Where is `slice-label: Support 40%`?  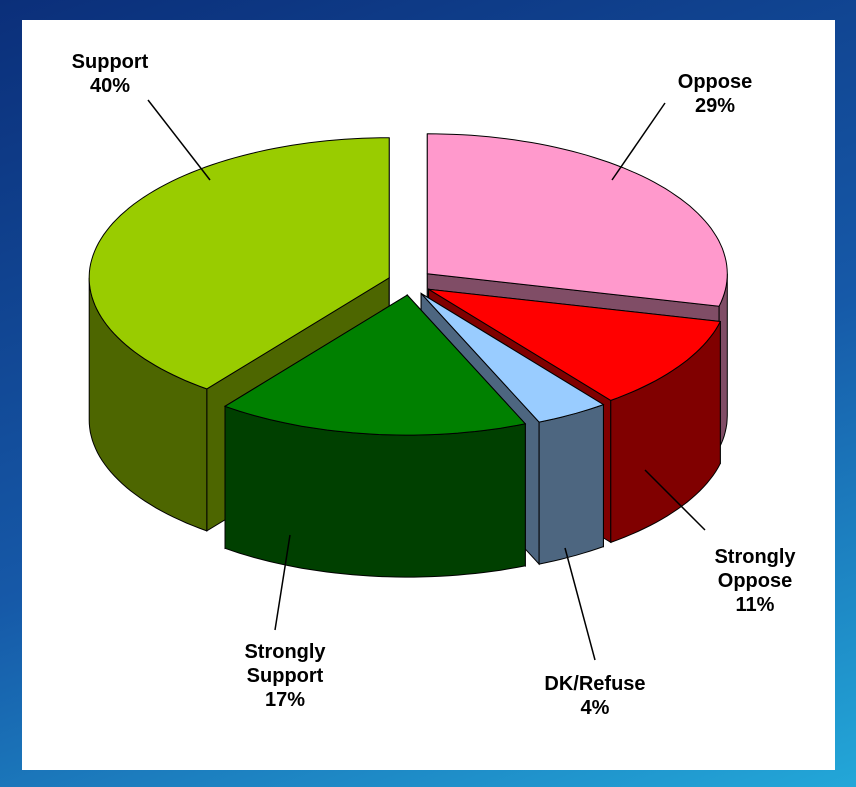 slice-label: Support 40% is located at coordinates (110, 74).